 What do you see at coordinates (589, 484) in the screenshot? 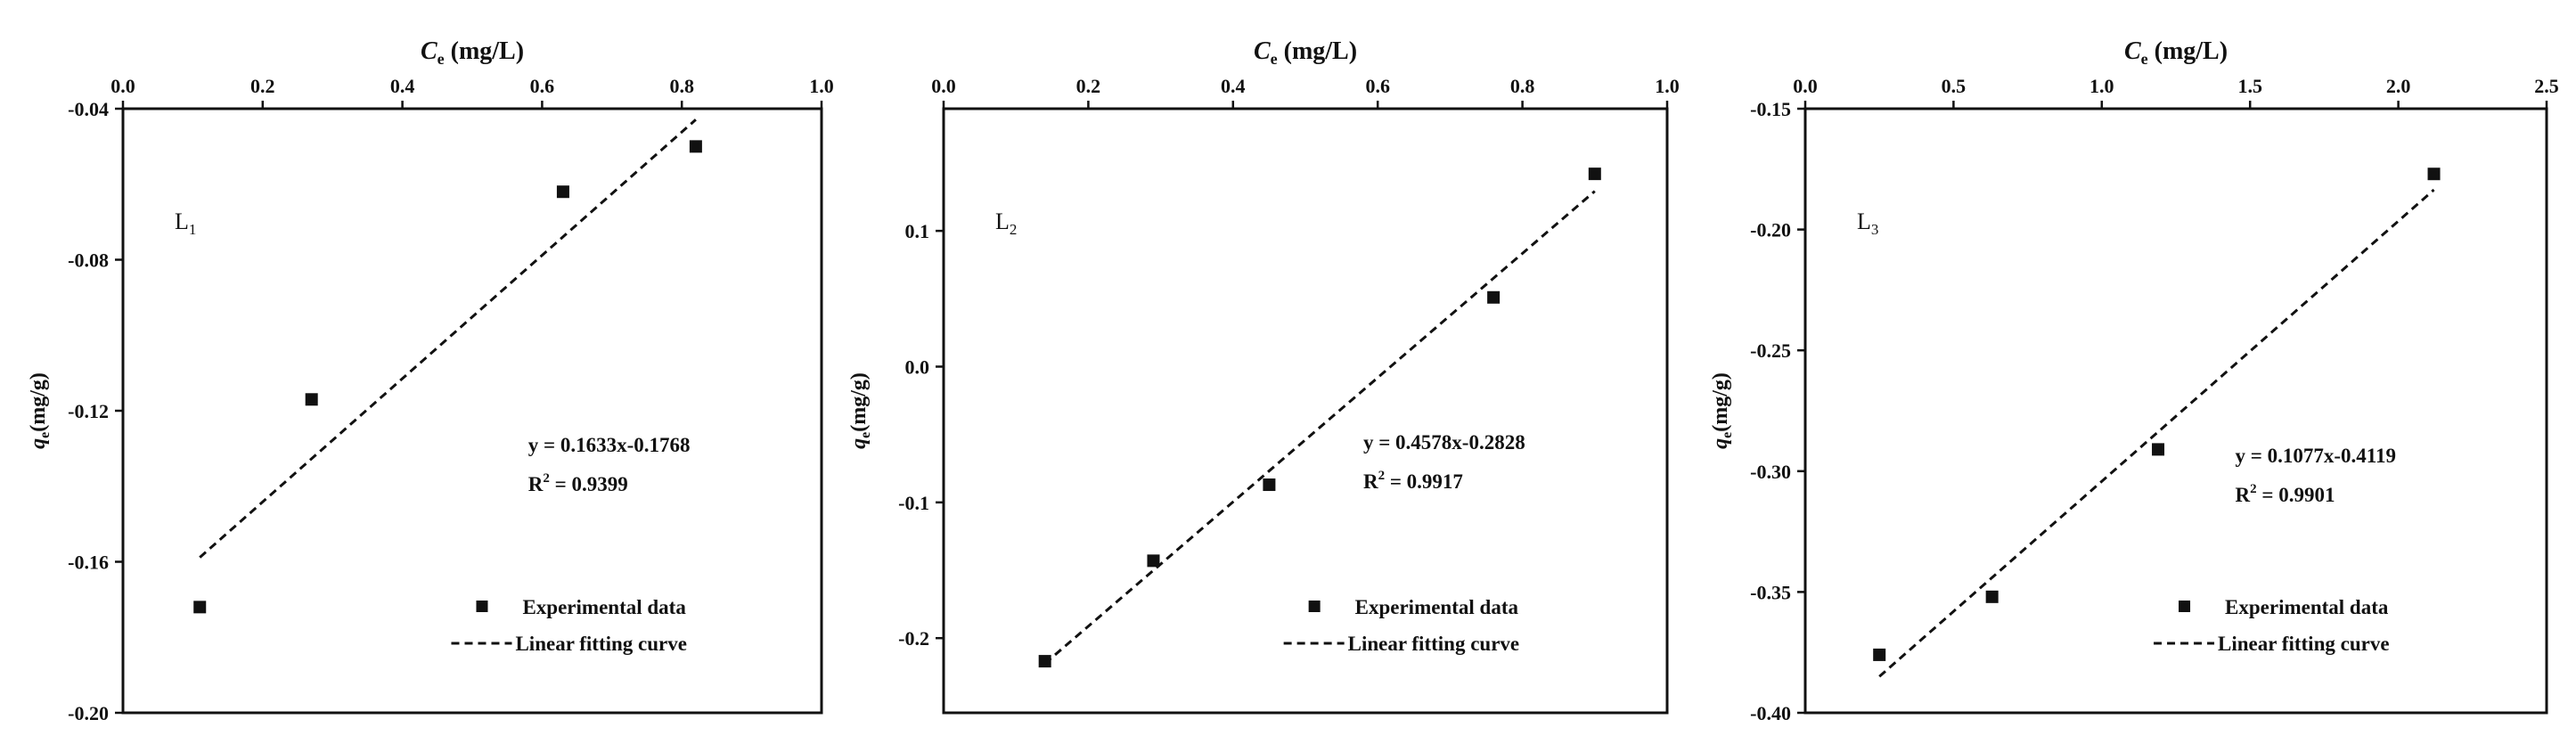
I see `r-squared-value: = 0.9399` at bounding box center [589, 484].